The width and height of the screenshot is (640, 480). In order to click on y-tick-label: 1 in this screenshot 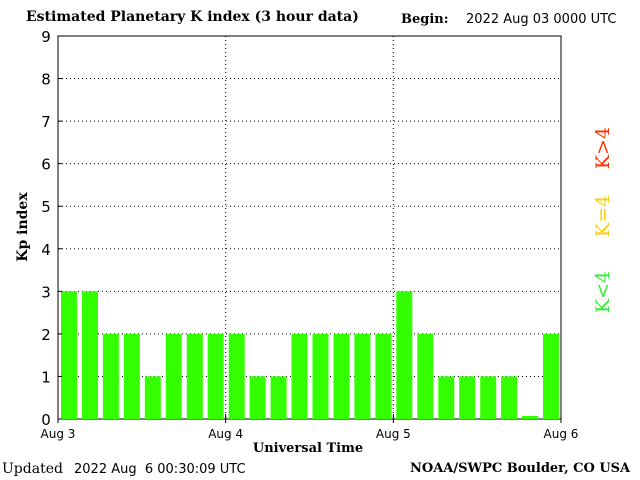, I will do `click(46, 377)`.